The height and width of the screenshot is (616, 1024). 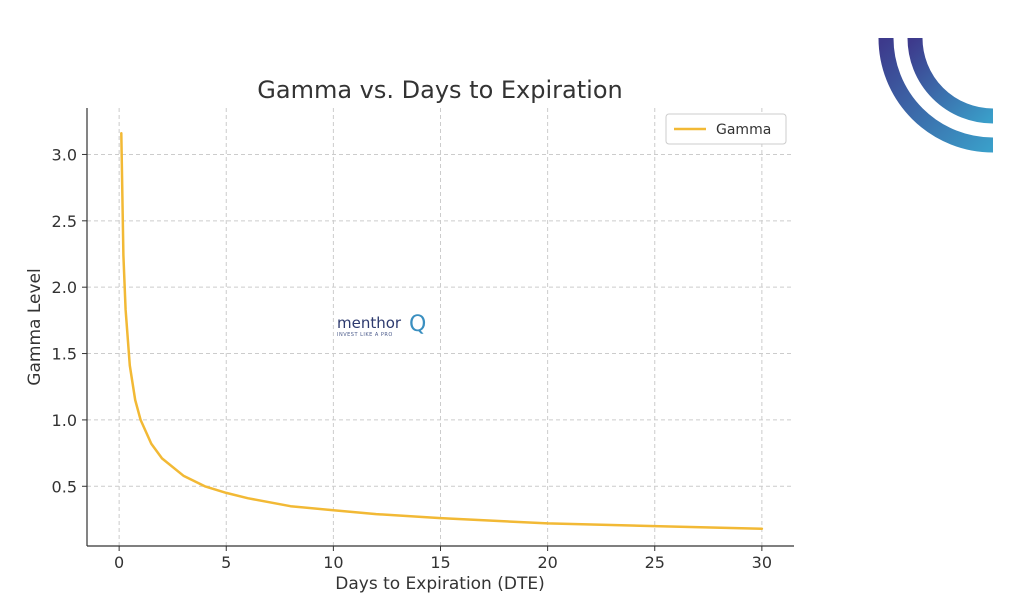 I want to click on chart-title: Gamma vs. Days to Expiration, so click(x=439, y=90).